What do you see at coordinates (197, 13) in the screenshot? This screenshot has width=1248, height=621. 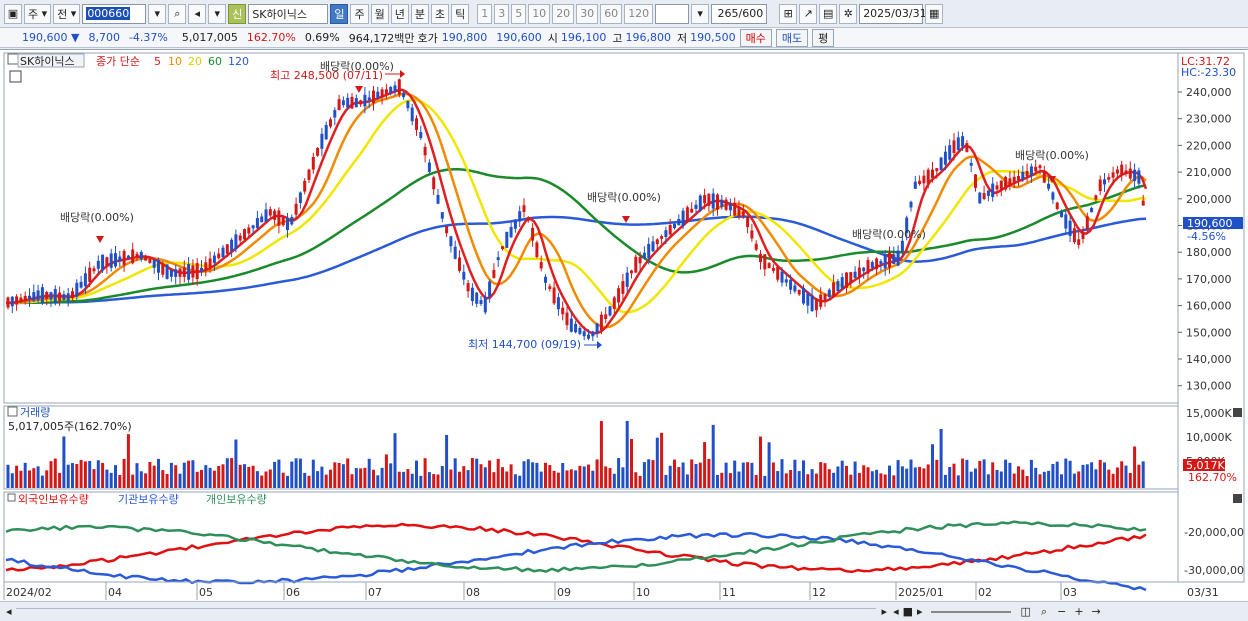 I see `speaker-icon: ◂` at bounding box center [197, 13].